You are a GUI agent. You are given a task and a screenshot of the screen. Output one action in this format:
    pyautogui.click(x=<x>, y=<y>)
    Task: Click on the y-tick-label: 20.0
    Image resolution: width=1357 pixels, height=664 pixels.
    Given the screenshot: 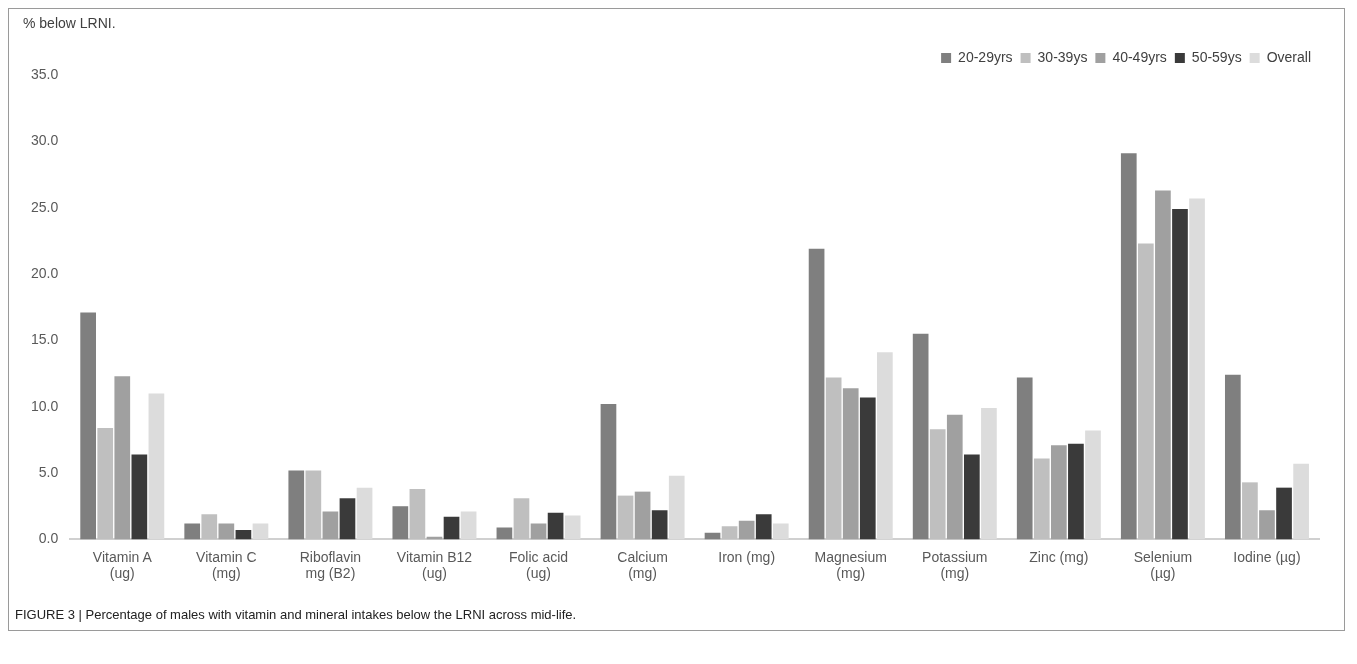 What is the action you would take?
    pyautogui.click(x=45, y=272)
    